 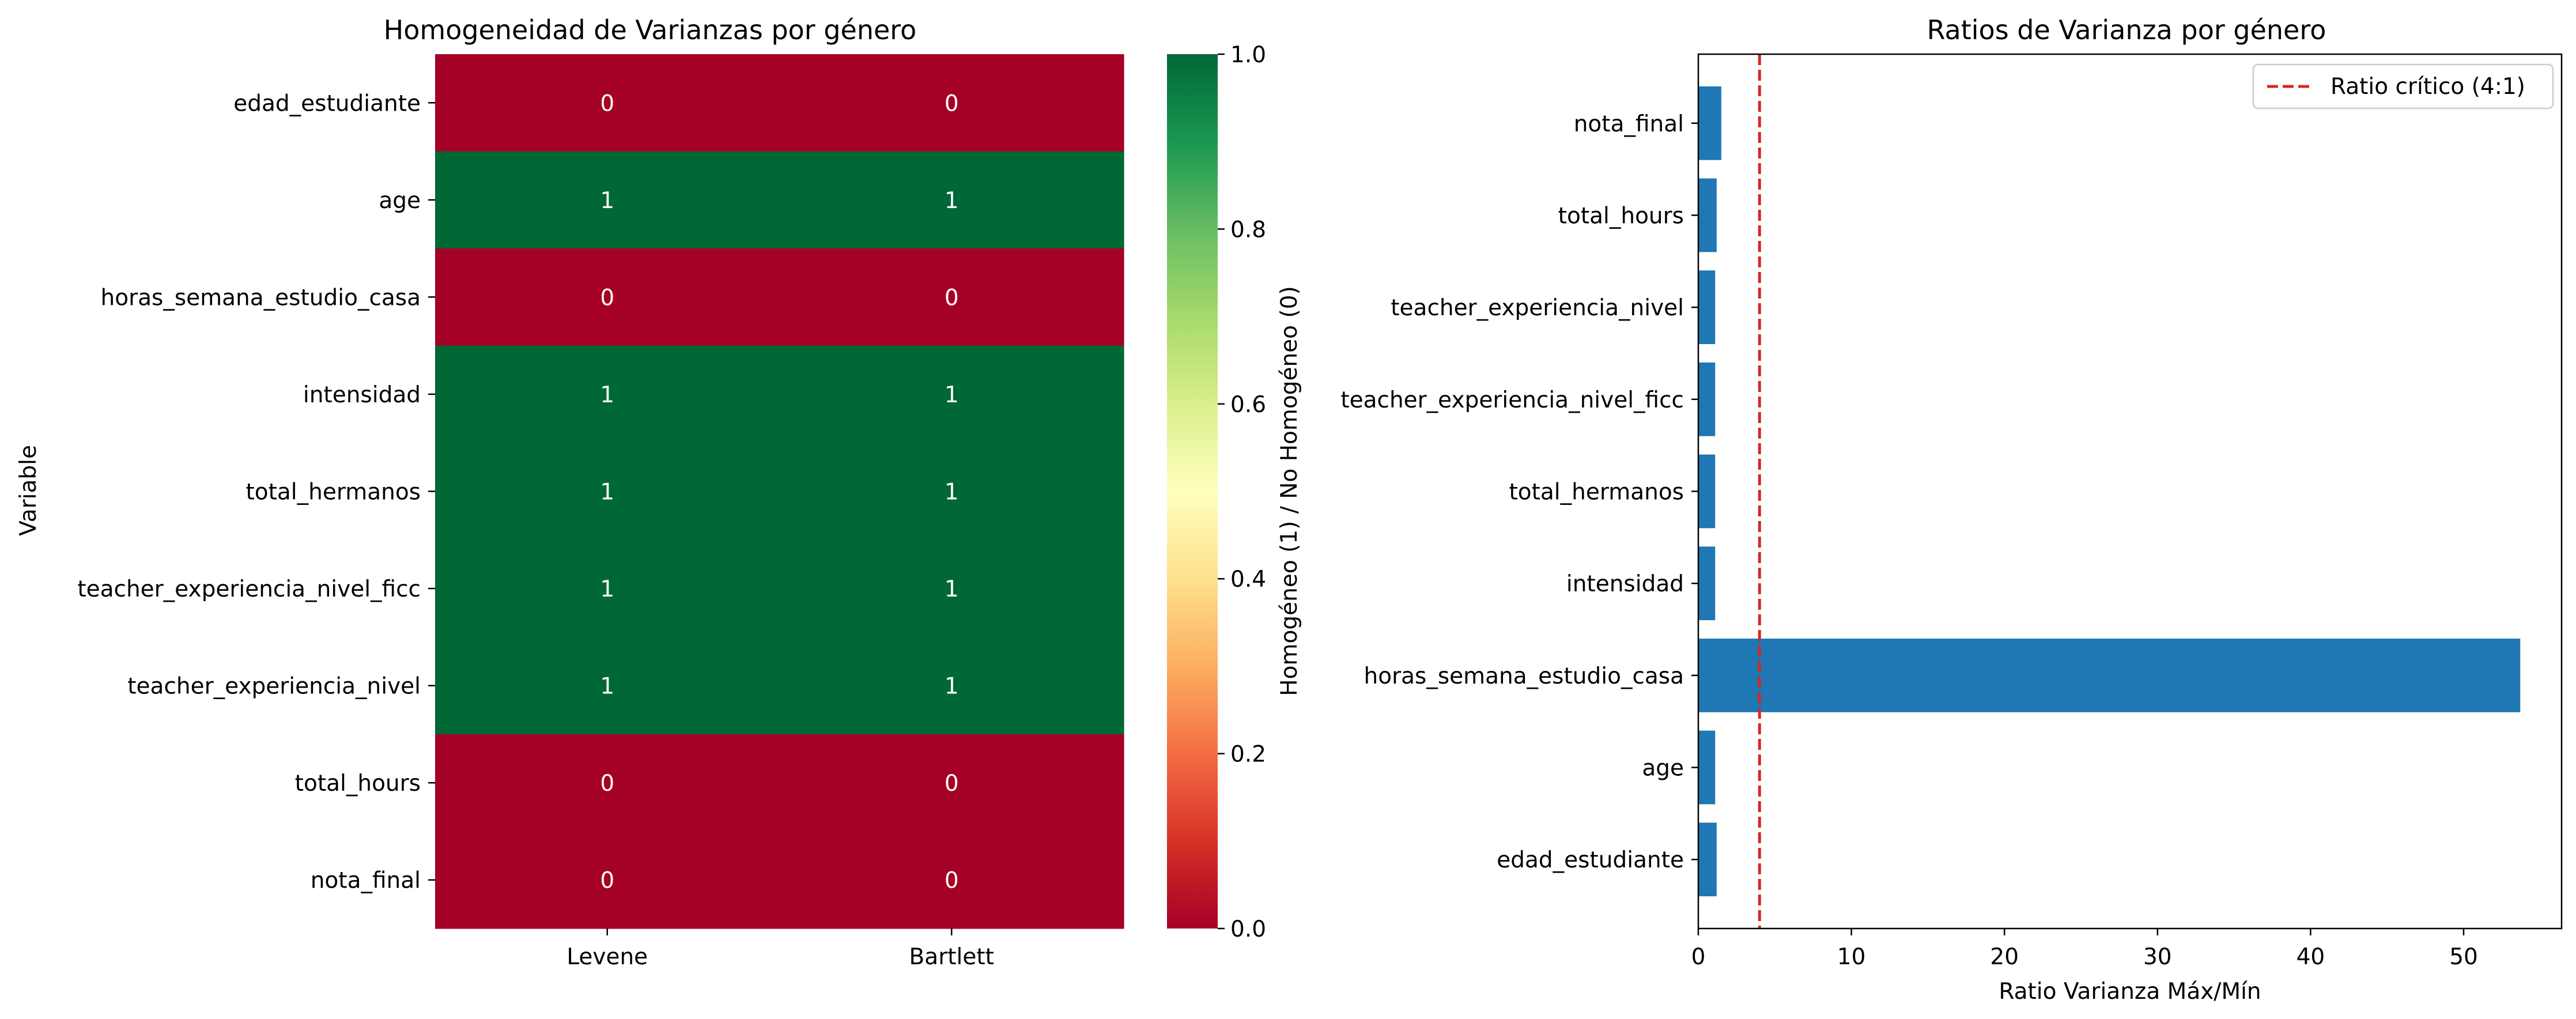 I want to click on bar-y-tick-label: total_hermanos, so click(x=1596, y=492).